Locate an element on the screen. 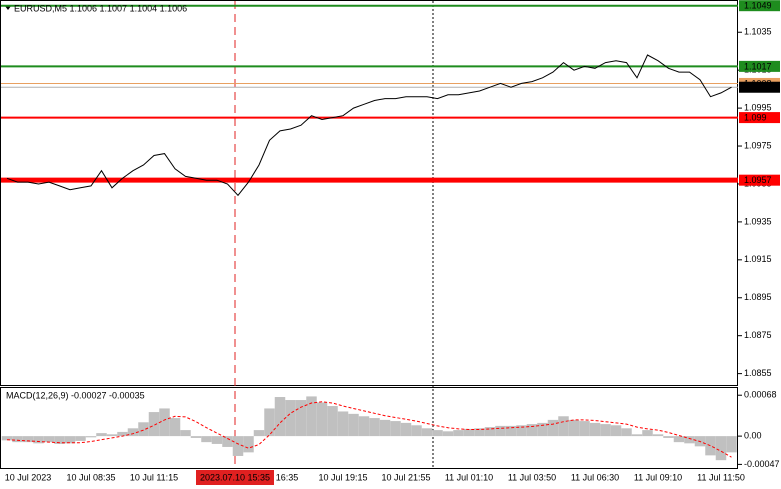  macd-title: MACD(12,26,9) -0.00027 -0.00035 is located at coordinates (75, 395).